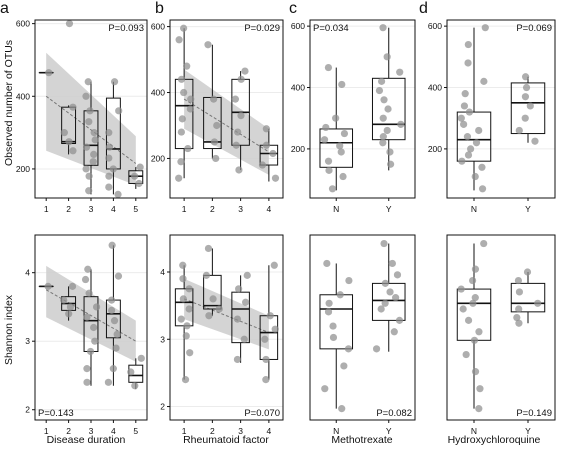 This screenshot has width=566, height=449. Describe the element at coordinates (534, 413) in the screenshot. I see `p-value-label: P=0.149` at that location.